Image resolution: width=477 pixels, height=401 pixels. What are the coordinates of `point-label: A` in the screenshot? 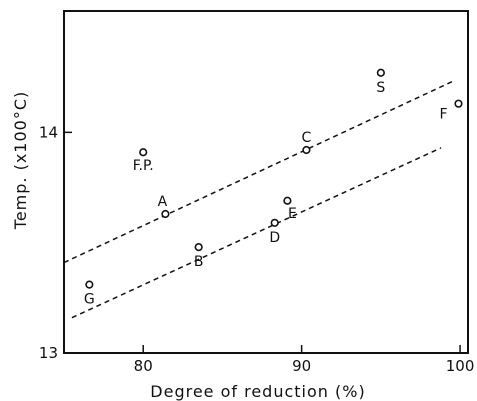 It's located at (163, 202).